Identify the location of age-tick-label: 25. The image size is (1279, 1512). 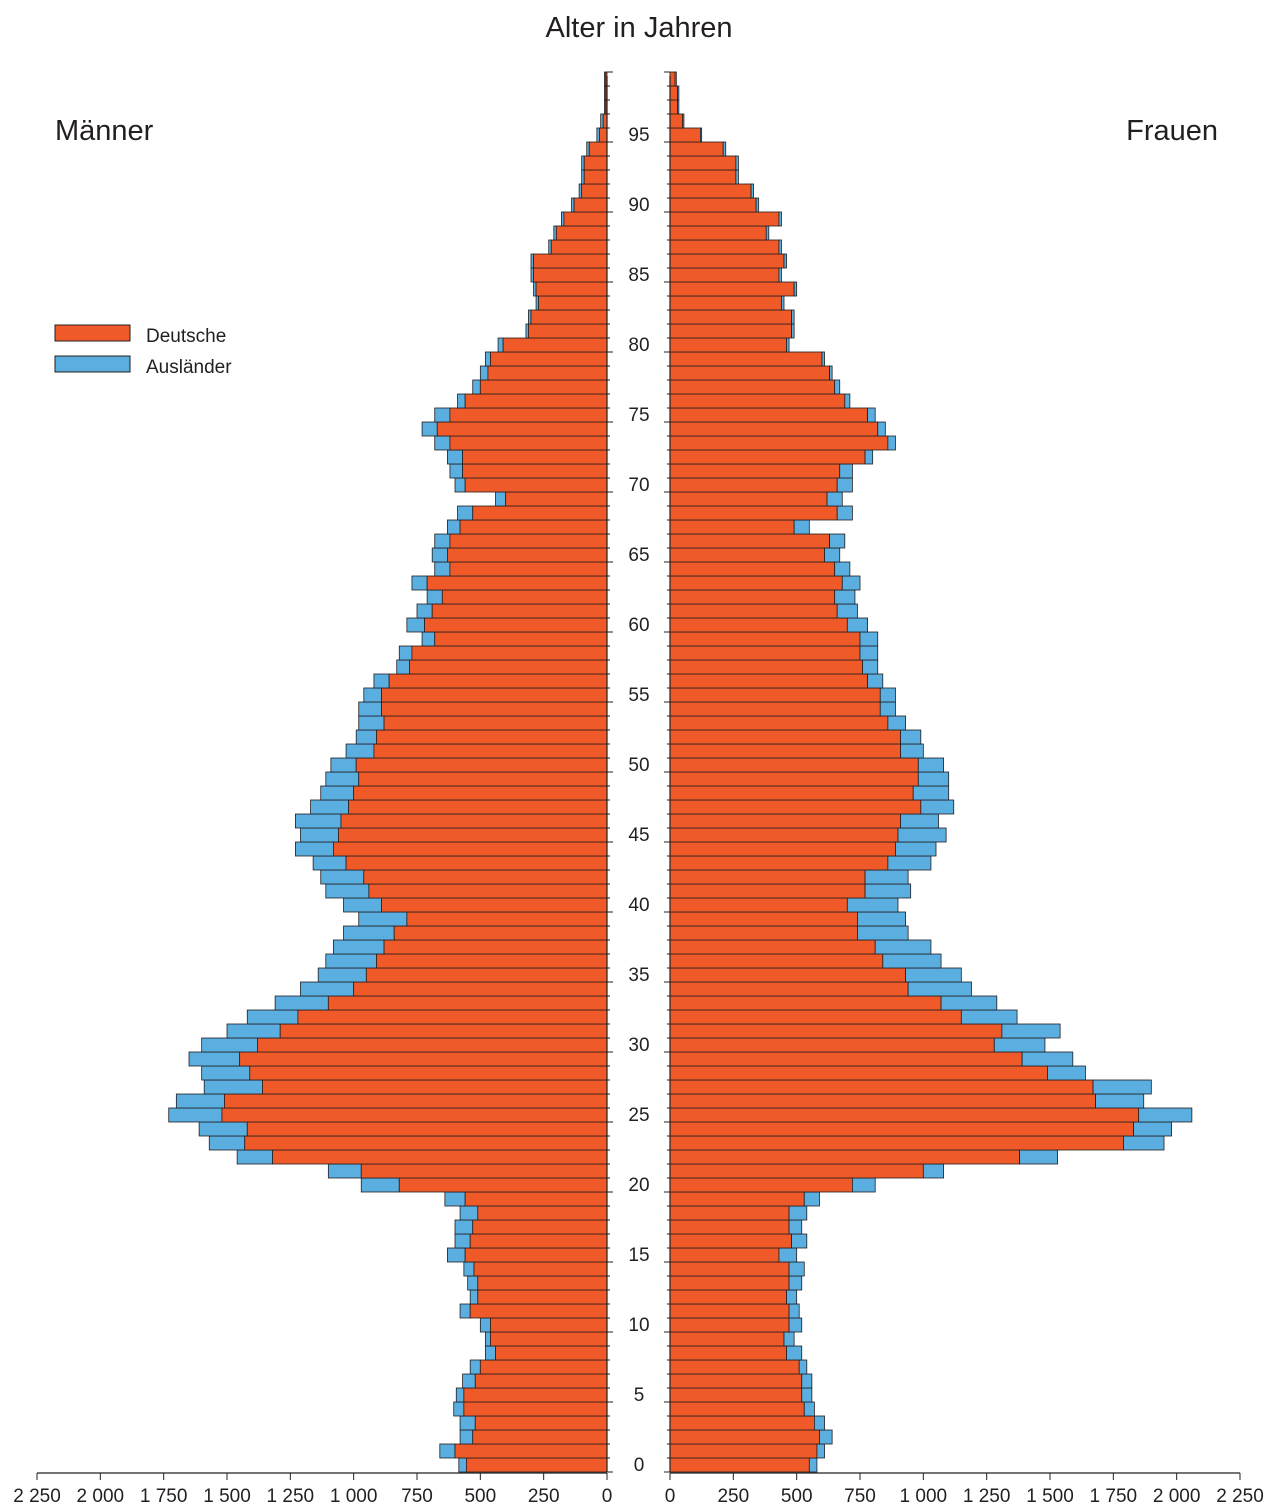
(638, 1115).